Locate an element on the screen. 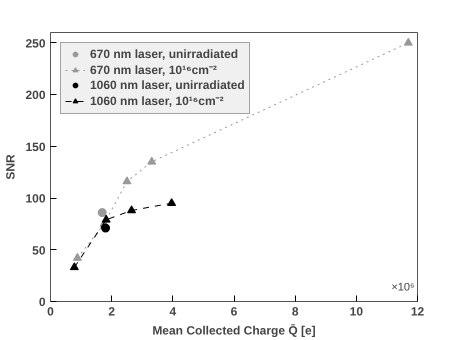 The image size is (463, 340). y-tick-label: 50 is located at coordinates (39, 250).